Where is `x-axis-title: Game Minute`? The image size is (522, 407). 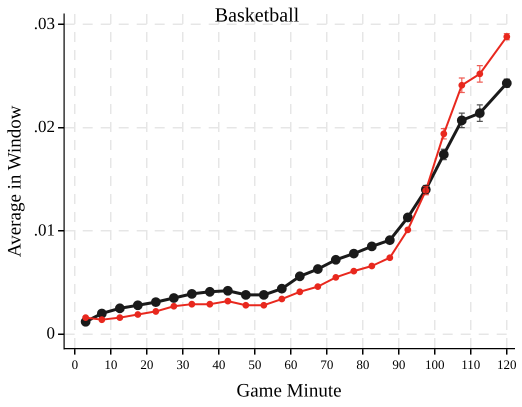
x-axis-title: Game Minute is located at coordinates (289, 391).